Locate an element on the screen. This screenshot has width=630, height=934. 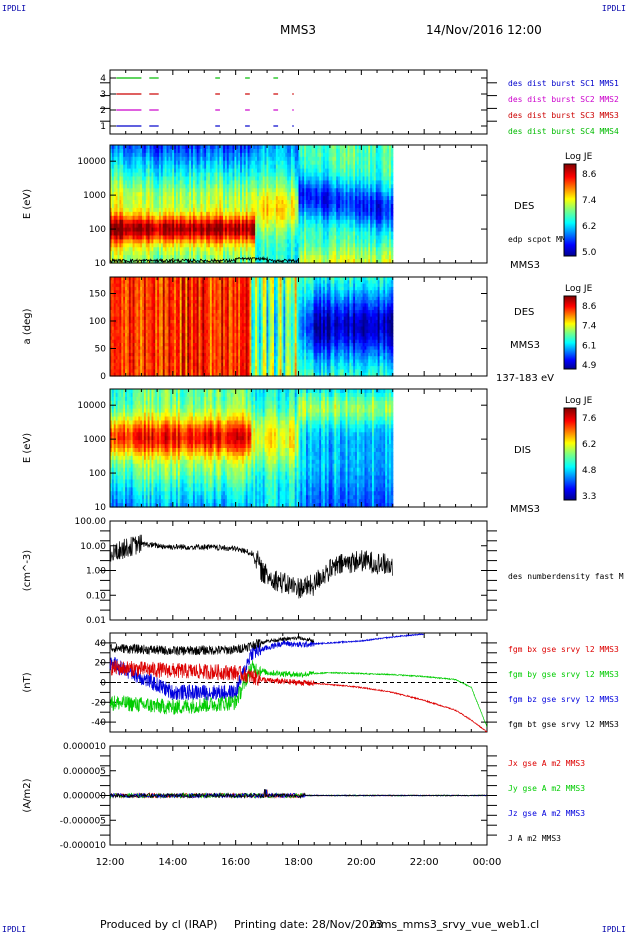
burst-legend-entry: des dist burst SC1 MMS1 is located at coordinates (563, 83).